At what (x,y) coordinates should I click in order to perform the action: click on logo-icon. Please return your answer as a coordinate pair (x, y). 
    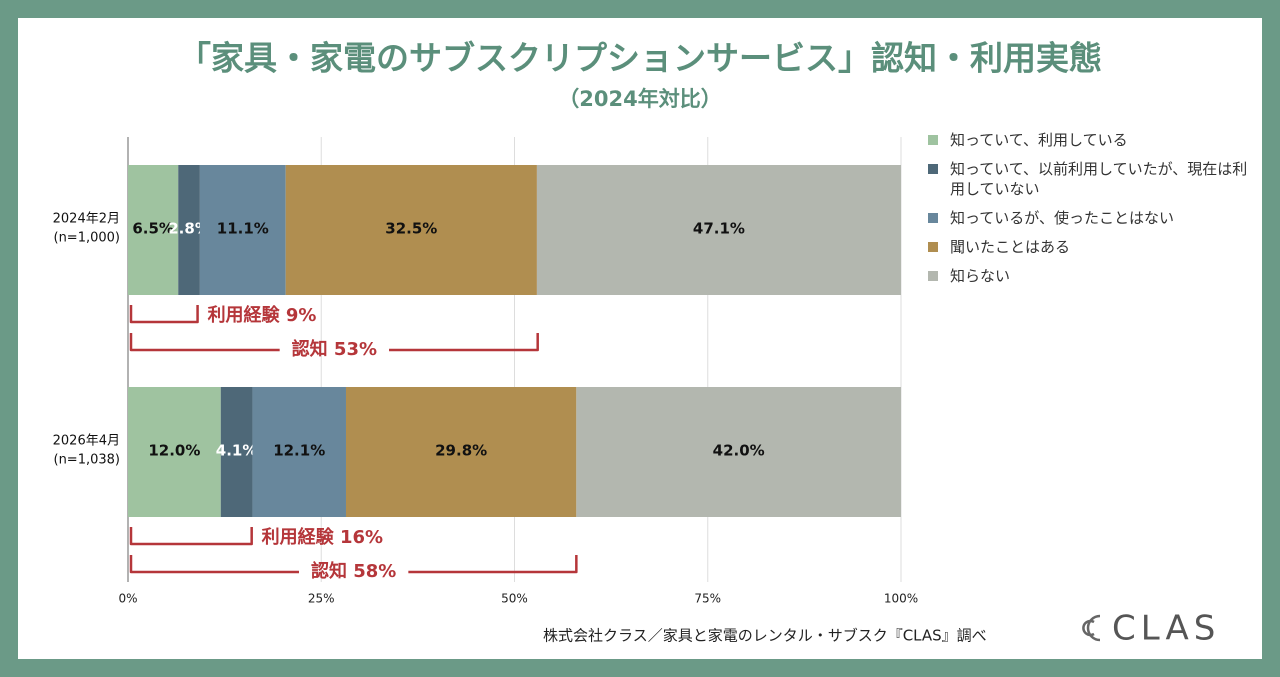
    Looking at the image, I should click on (1091, 628).